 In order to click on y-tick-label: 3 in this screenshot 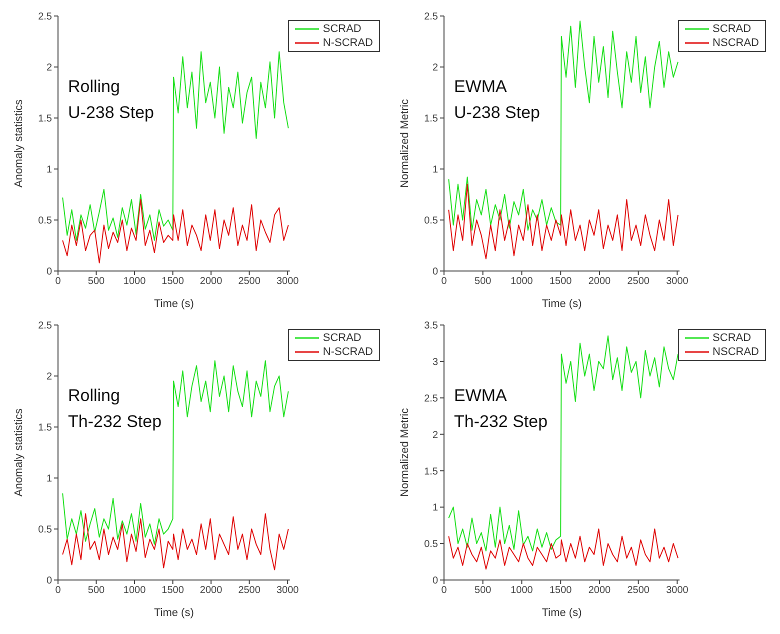, I will do `click(435, 362)`.